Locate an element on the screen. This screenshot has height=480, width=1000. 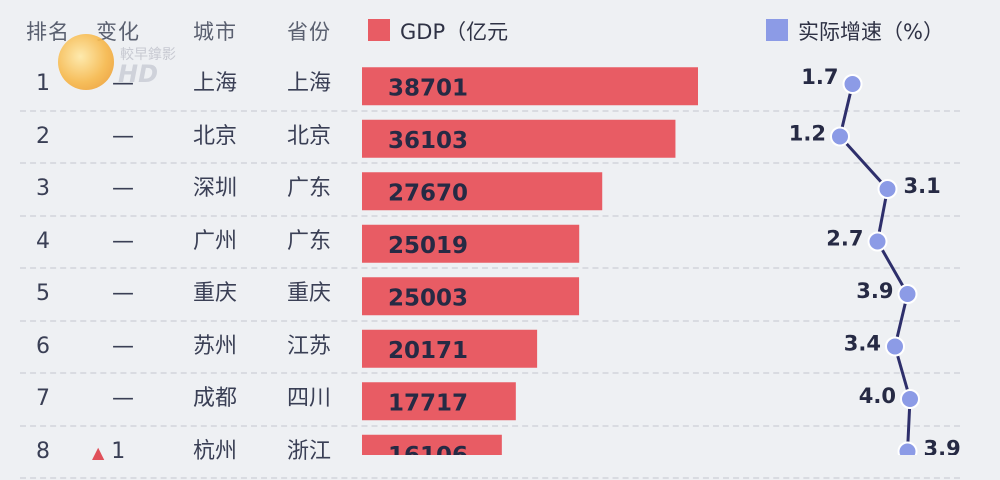
table-row: 7 — 成都 四川 is located at coordinates (500, 399).